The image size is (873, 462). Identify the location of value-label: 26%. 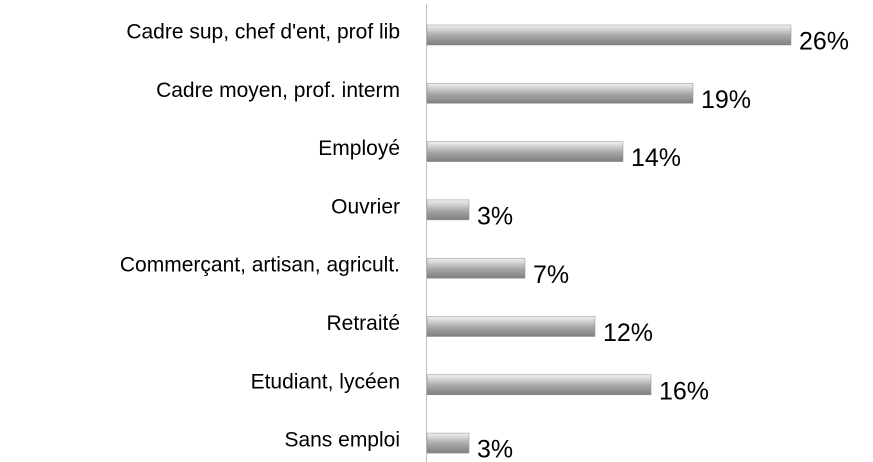
(824, 42).